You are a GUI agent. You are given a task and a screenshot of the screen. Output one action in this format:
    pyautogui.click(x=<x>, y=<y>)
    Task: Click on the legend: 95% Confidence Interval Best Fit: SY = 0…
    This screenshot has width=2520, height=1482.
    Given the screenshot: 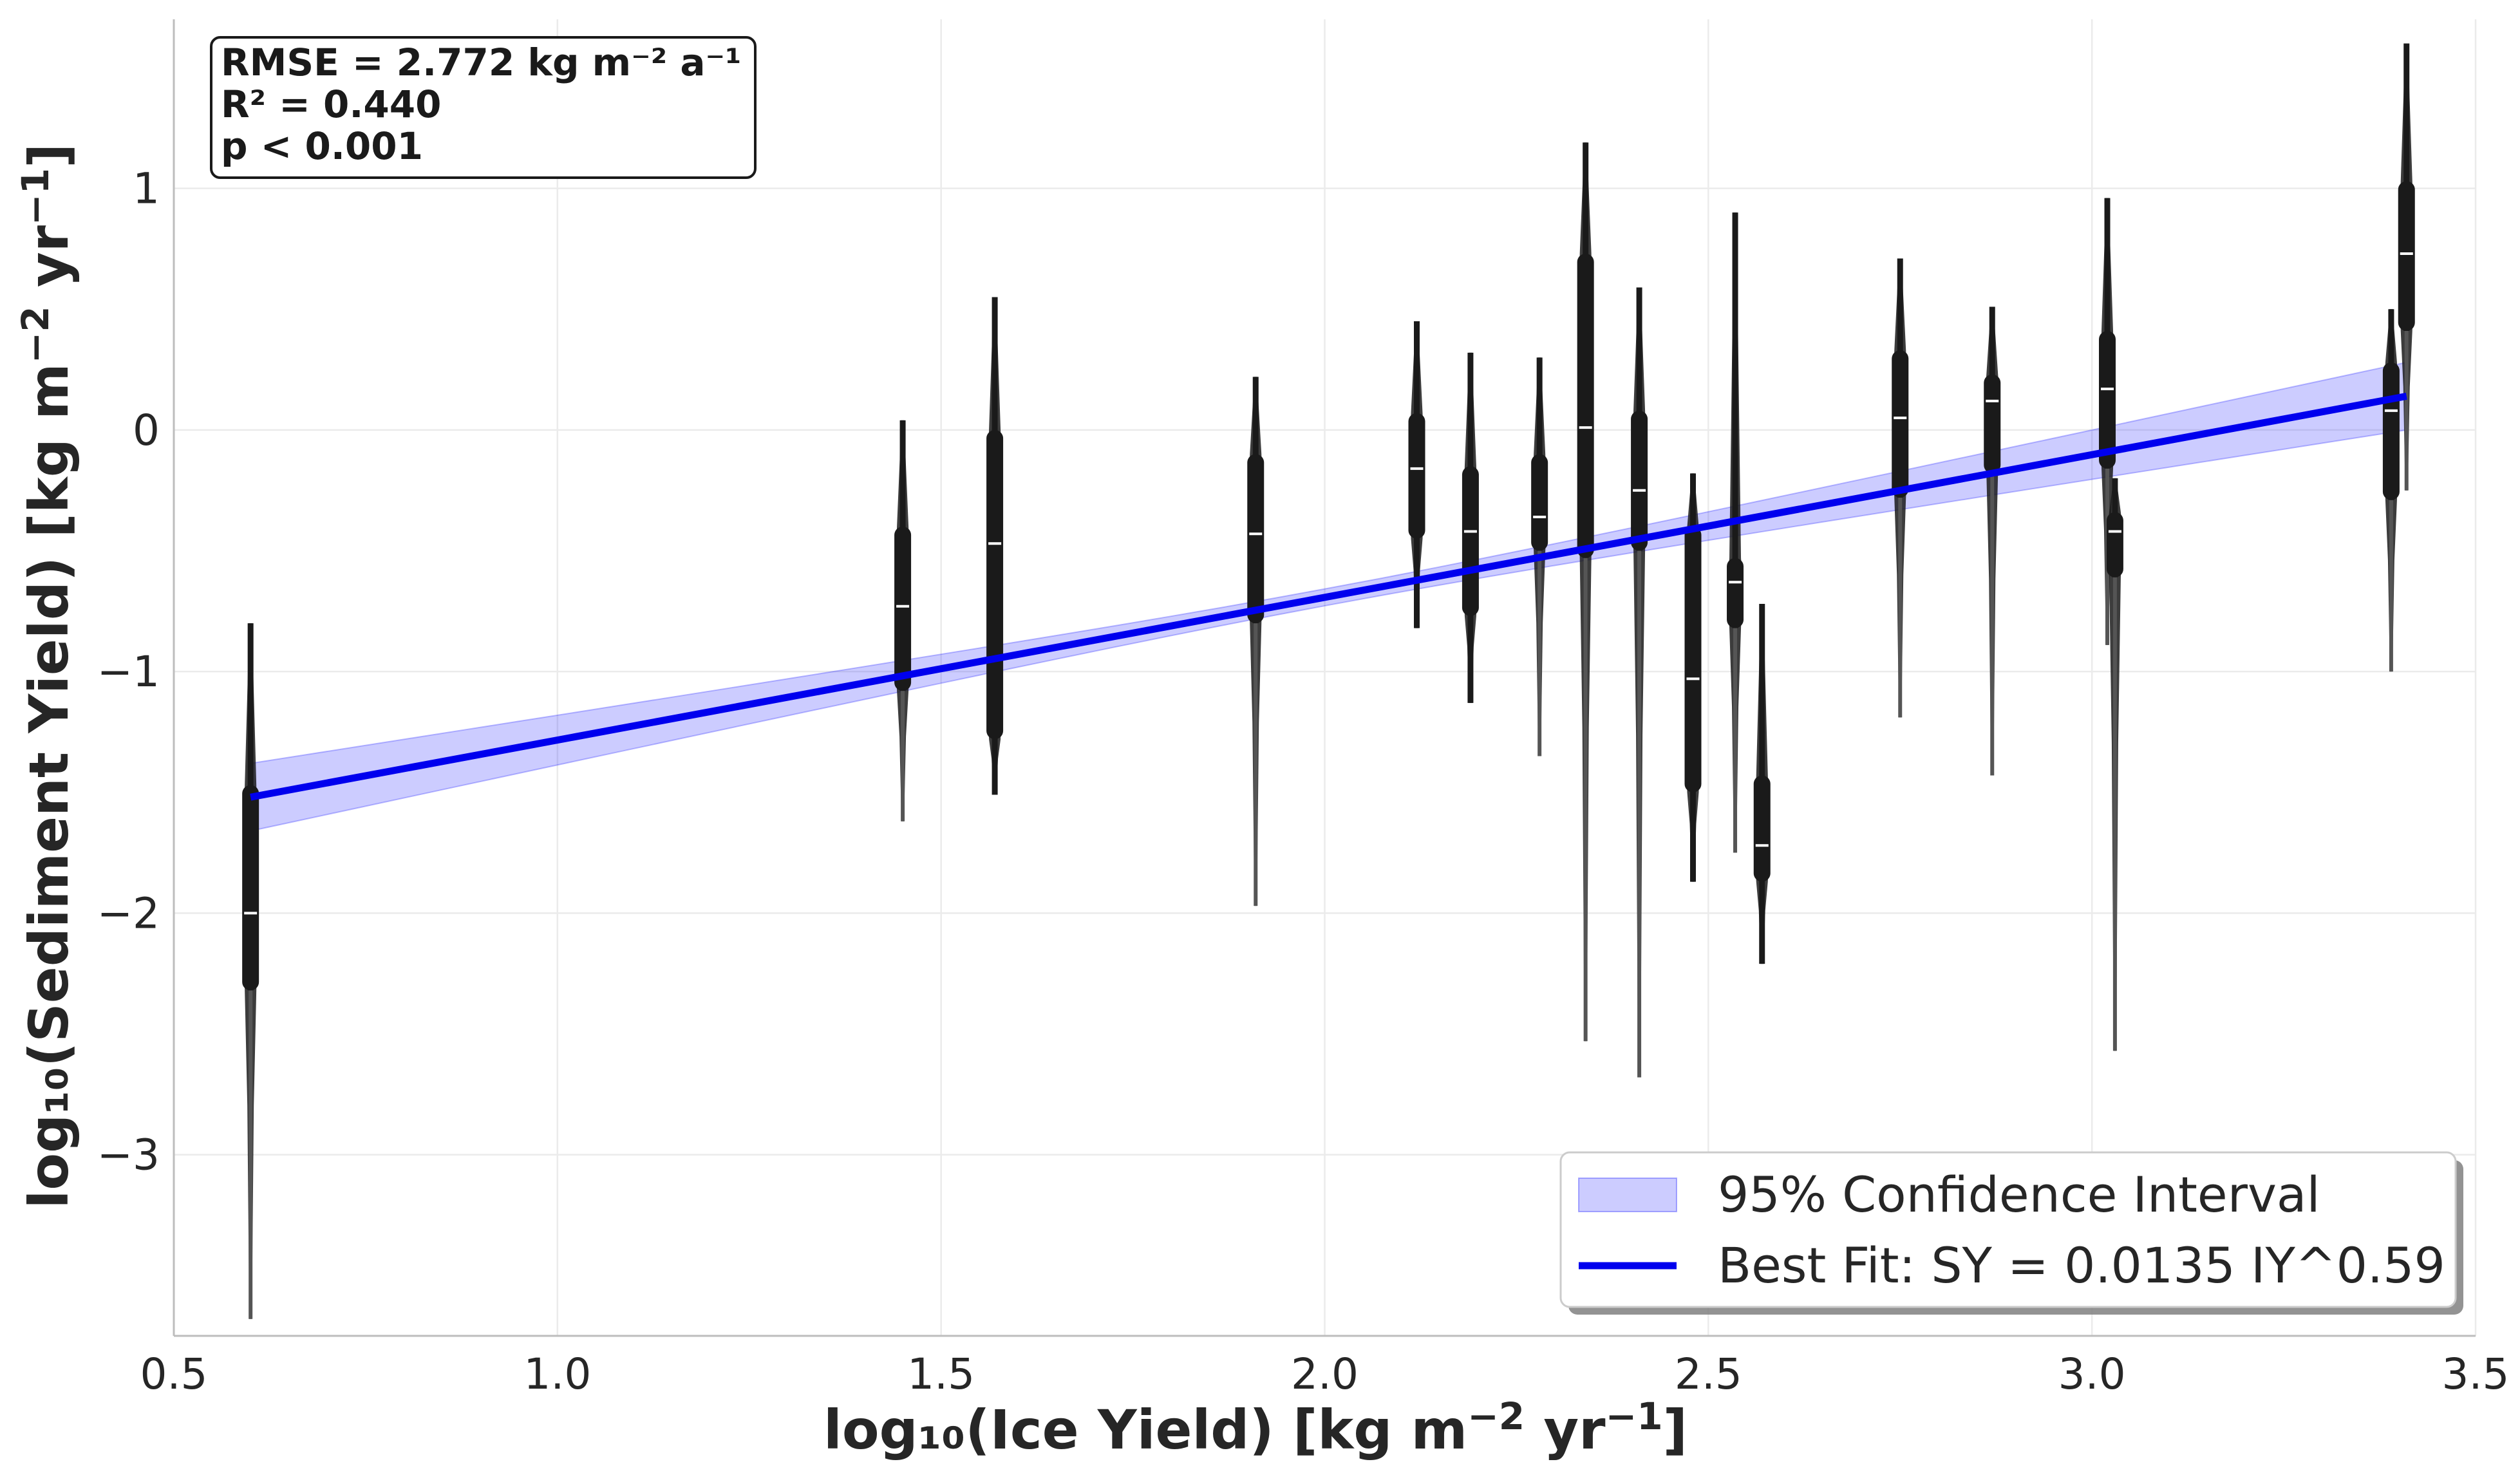 What is the action you would take?
    pyautogui.click(x=2011, y=1233)
    